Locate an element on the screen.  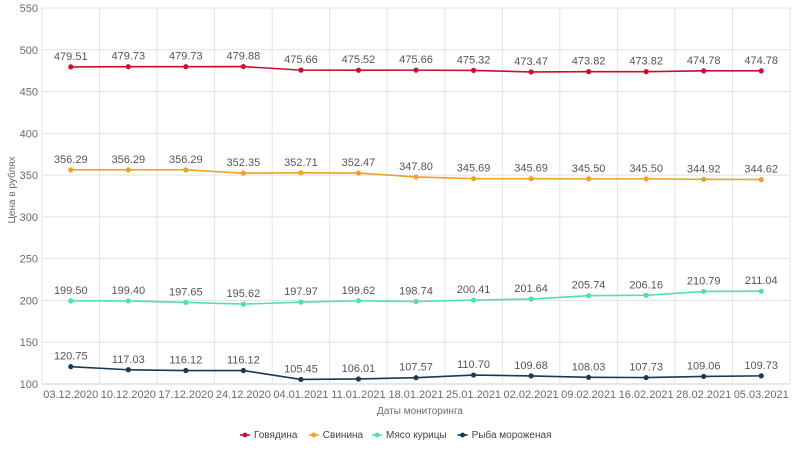
legend-item: Рыба мороженая is located at coordinates (504, 435).